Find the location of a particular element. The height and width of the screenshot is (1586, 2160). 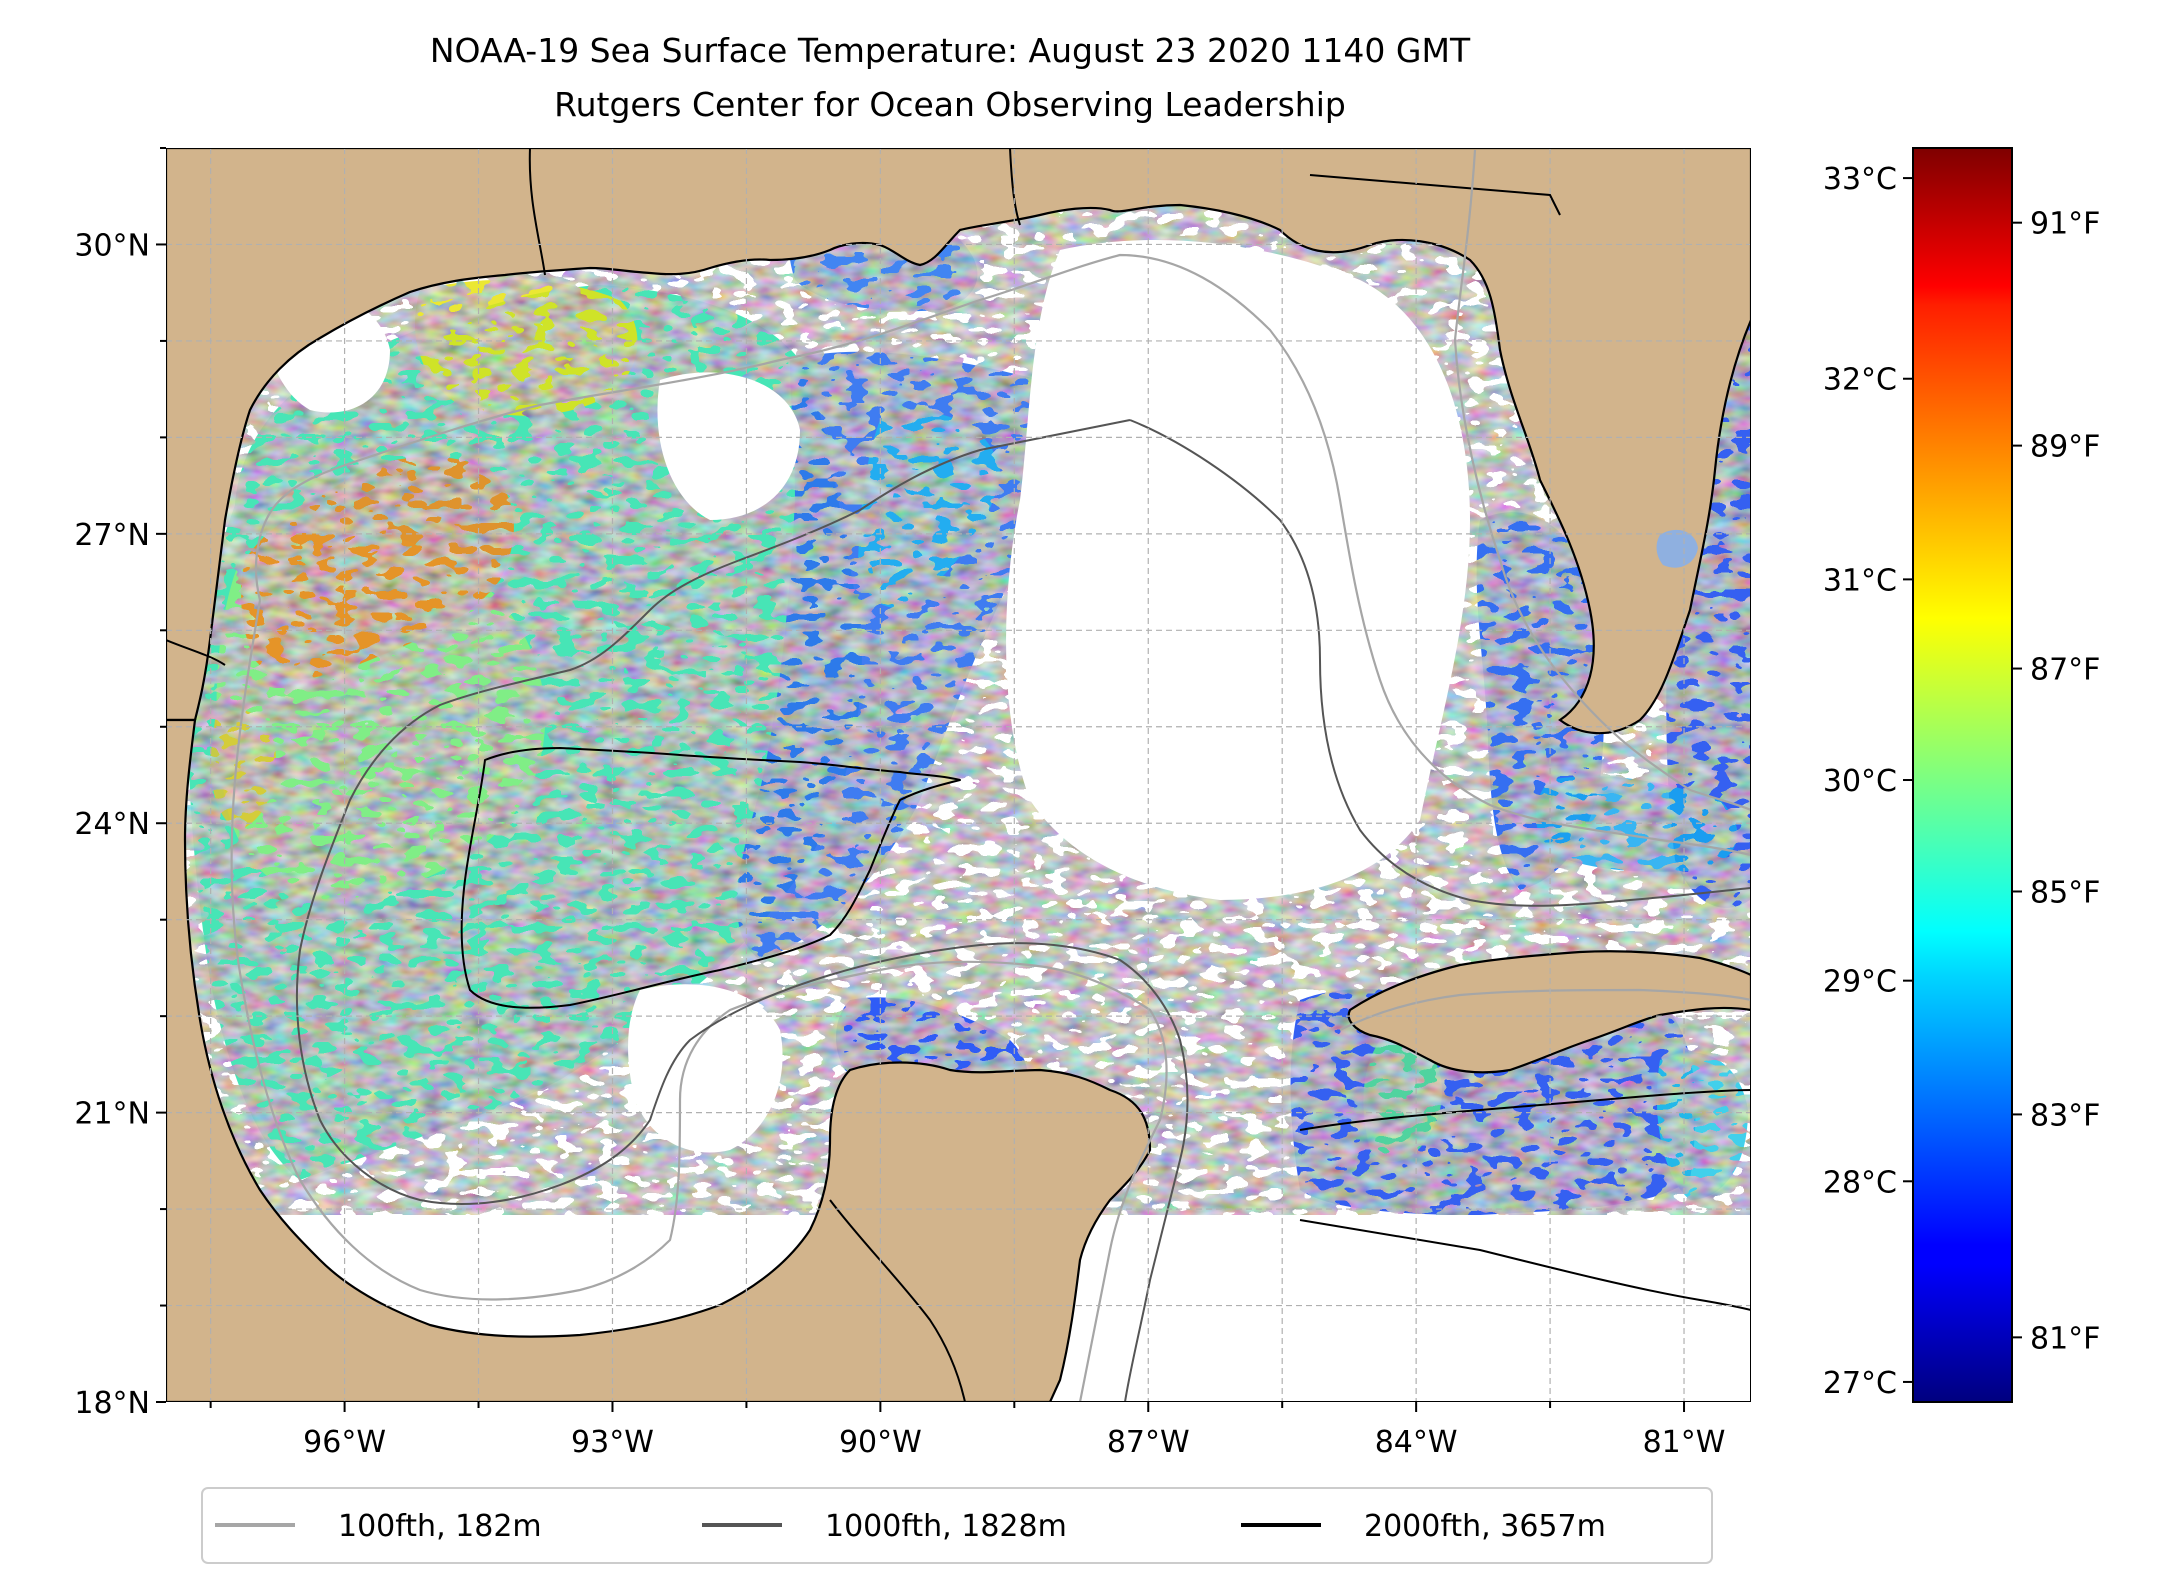

celsius-tick-label: 33°C is located at coordinates (1860, 179).